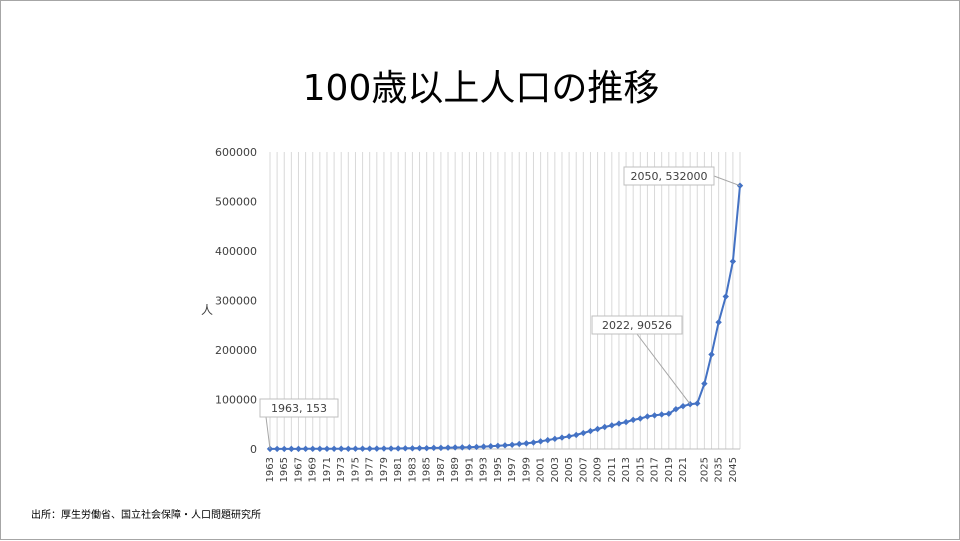  Describe the element at coordinates (637, 325) in the screenshot. I see `data-label: 2022, 90526` at that location.